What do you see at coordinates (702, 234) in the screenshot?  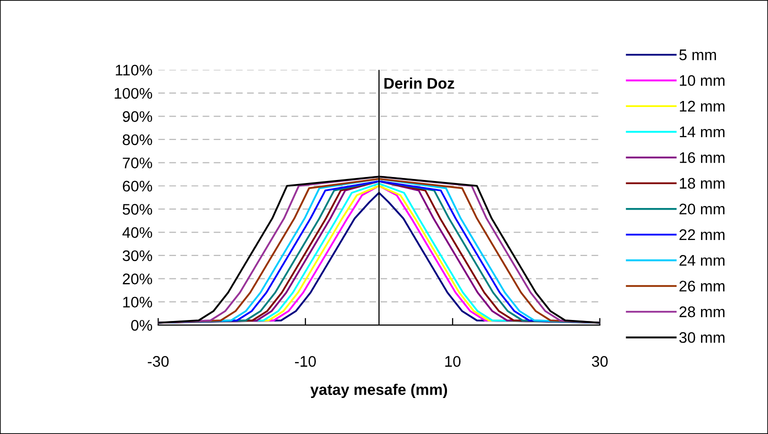 I see `legend-label: 22 mm` at bounding box center [702, 234].